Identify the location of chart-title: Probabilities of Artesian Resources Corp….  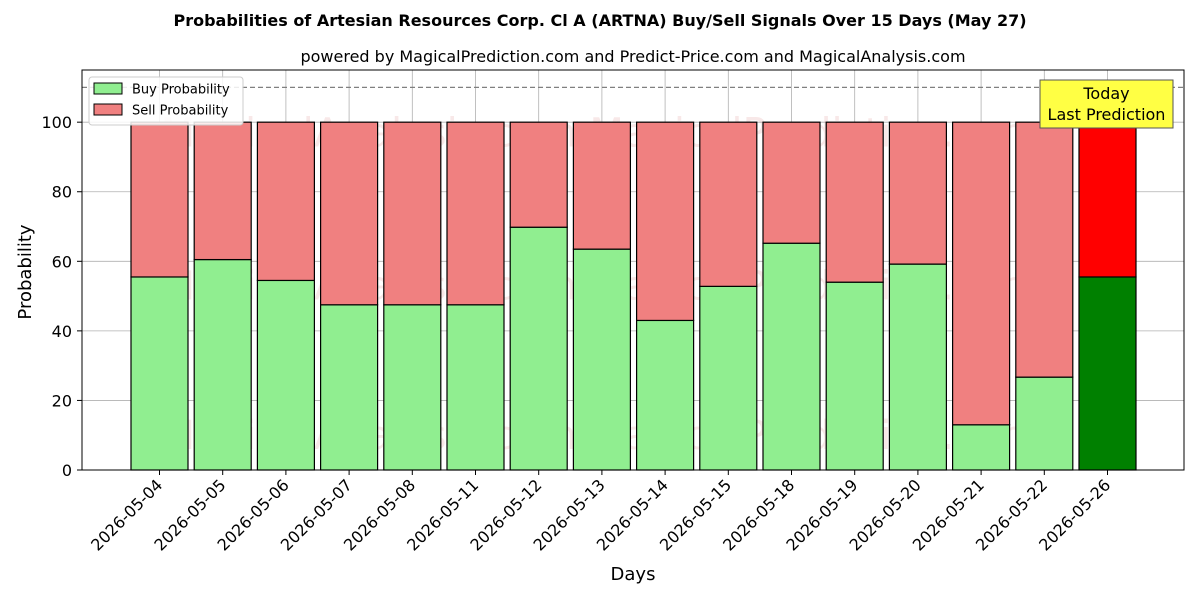
(599, 20).